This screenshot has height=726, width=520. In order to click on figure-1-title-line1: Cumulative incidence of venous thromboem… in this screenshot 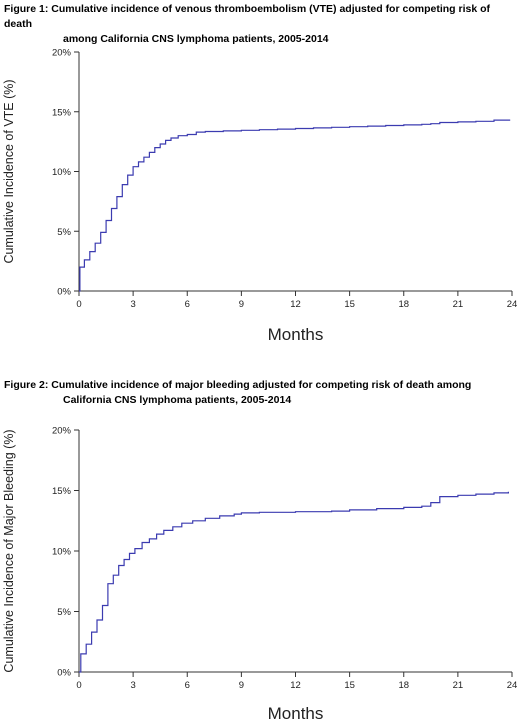, I will do `click(247, 16)`.